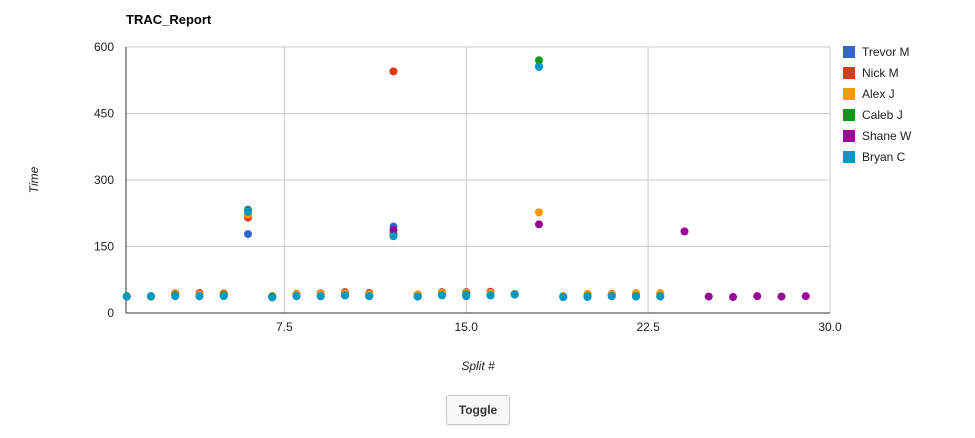 This screenshot has width=975, height=438. I want to click on x-tick-label: 7.5, so click(284, 327).